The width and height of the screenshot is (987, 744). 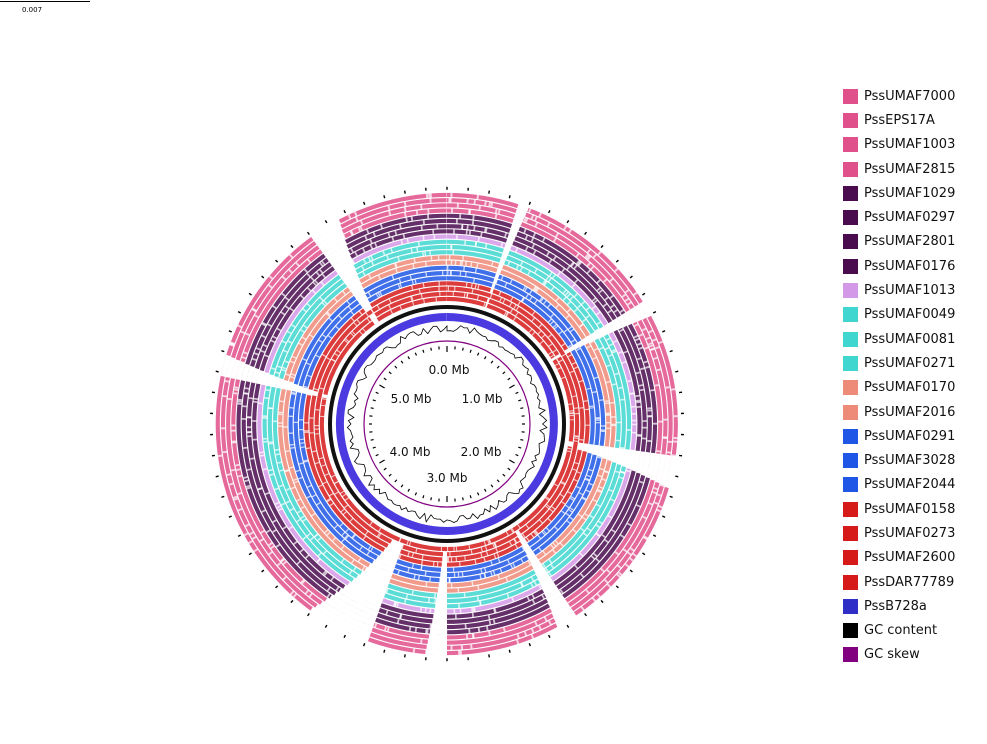 I want to click on legend-item: PssUMAF0297, so click(x=915, y=217).